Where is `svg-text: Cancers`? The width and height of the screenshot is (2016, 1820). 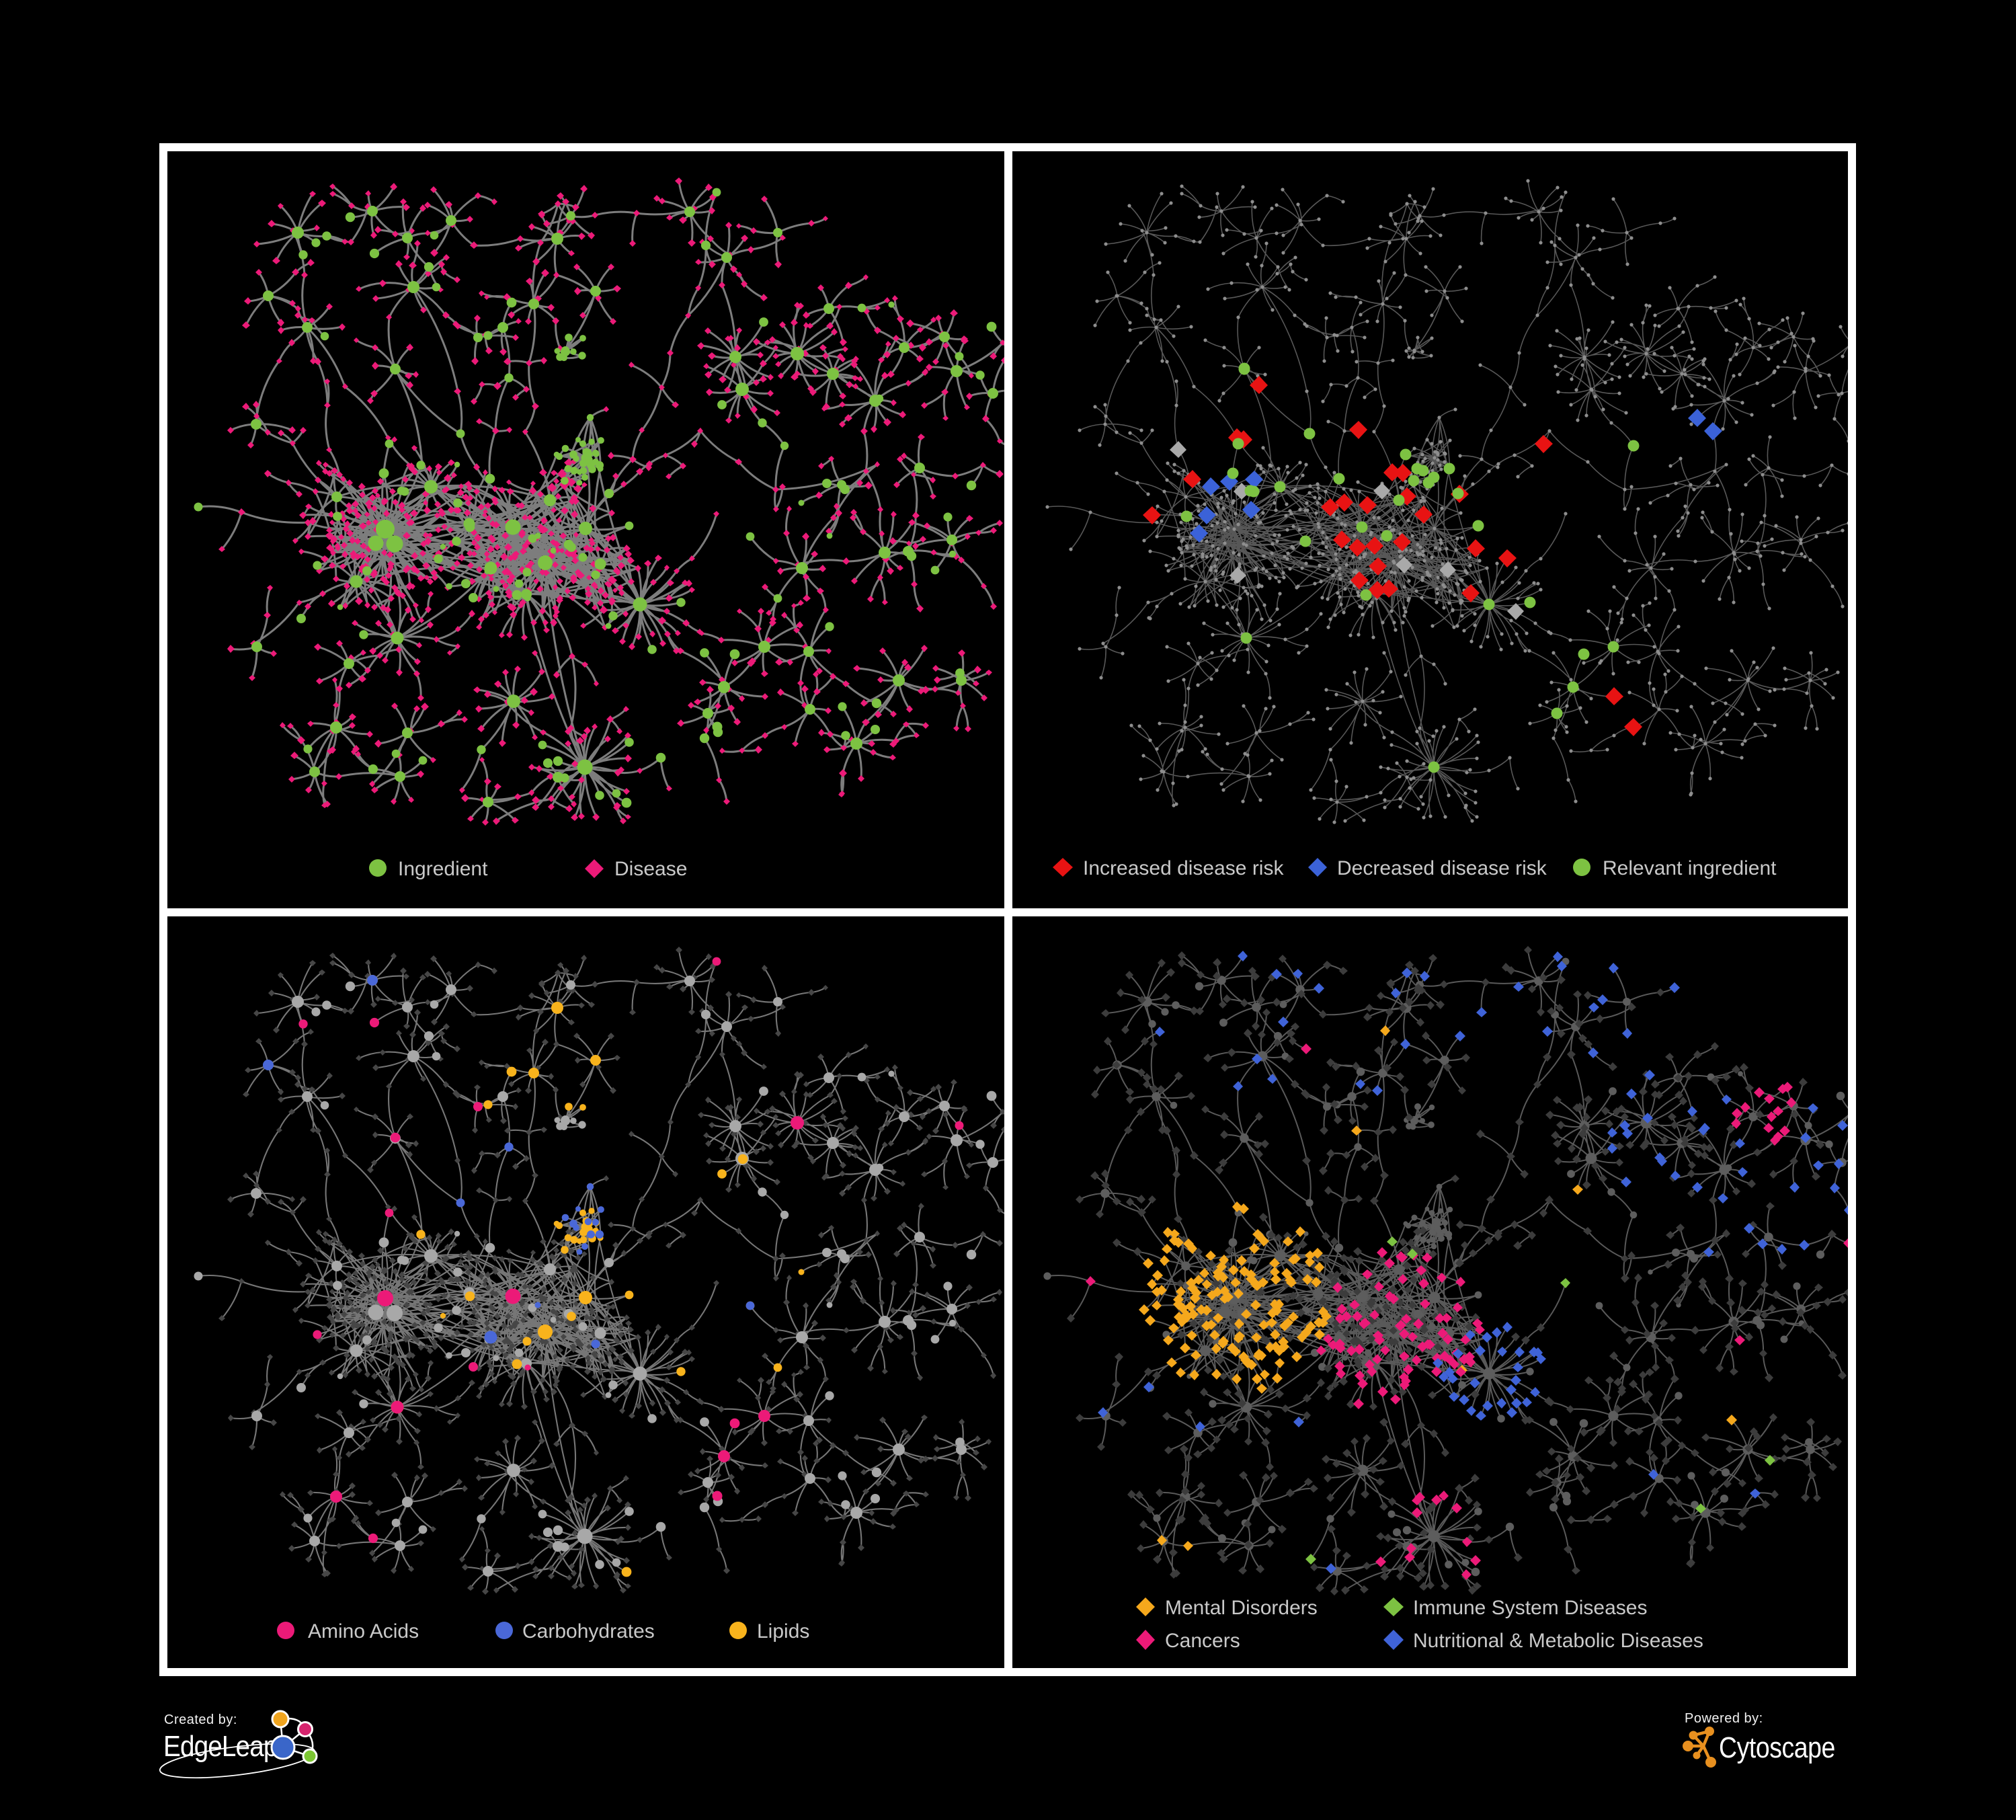
svg-text: Cancers is located at coordinates (1202, 1641).